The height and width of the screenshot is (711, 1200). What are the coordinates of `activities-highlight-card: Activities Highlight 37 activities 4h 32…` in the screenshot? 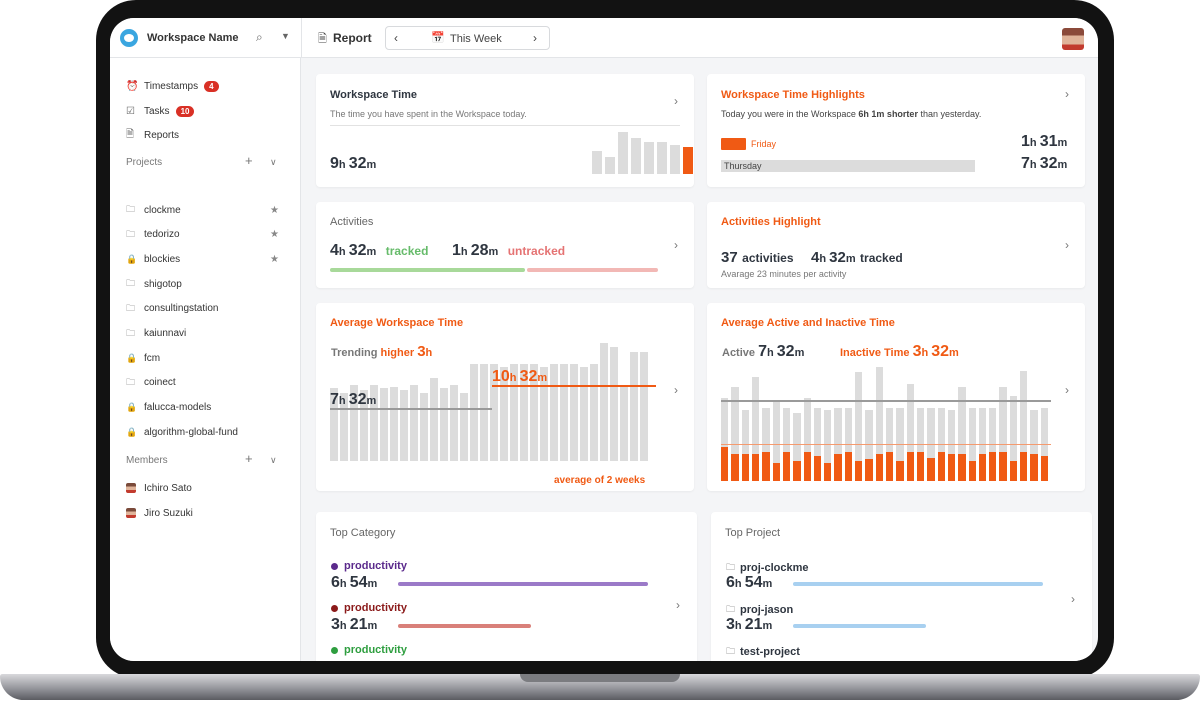 It's located at (896, 245).